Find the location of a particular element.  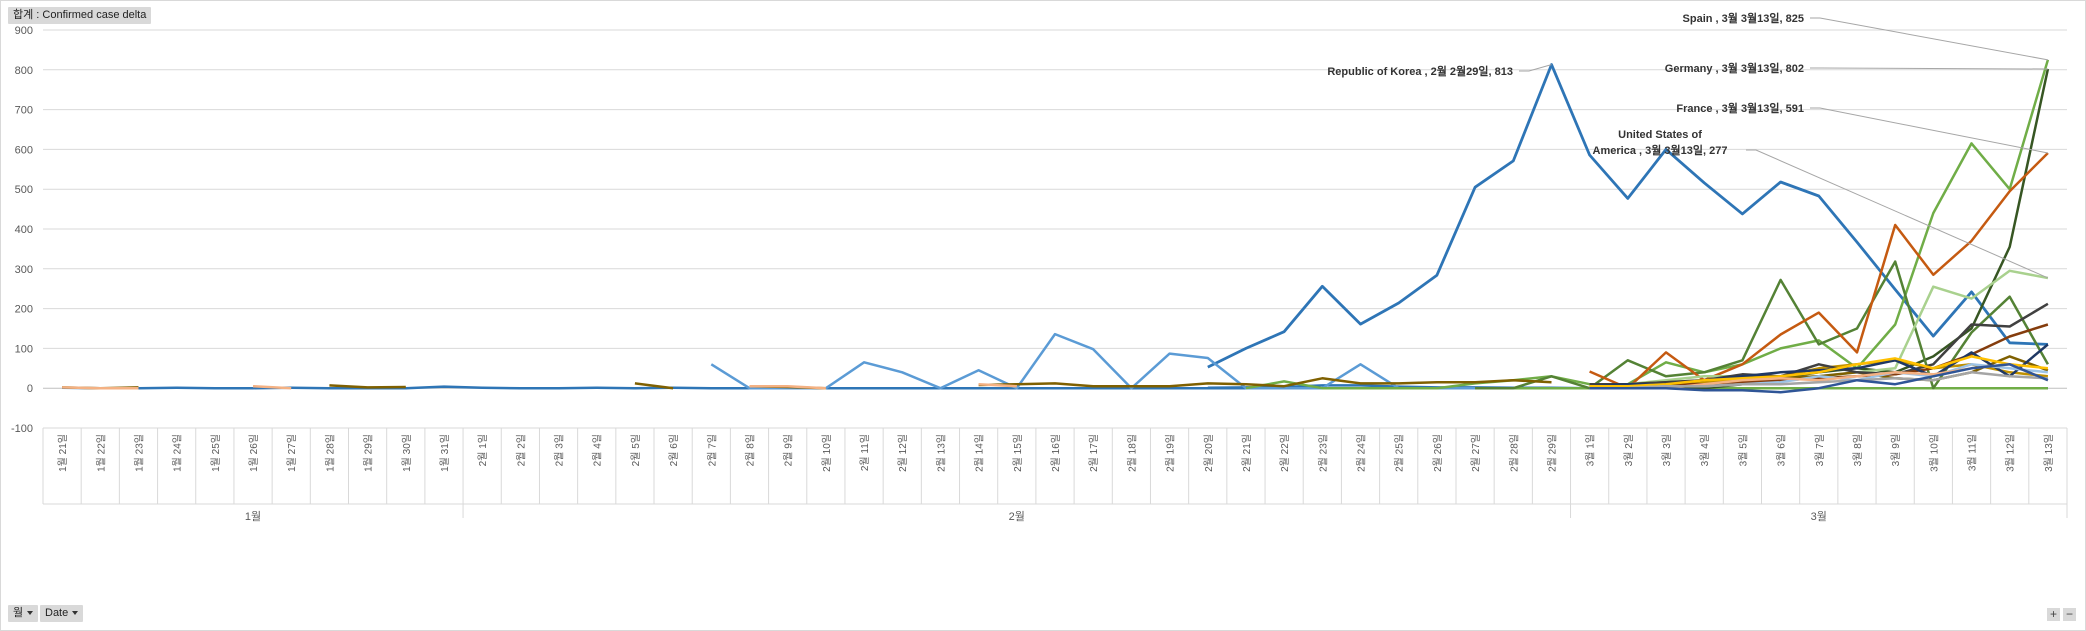

x-tick-label: 2월 4일 is located at coordinates (598, 450).